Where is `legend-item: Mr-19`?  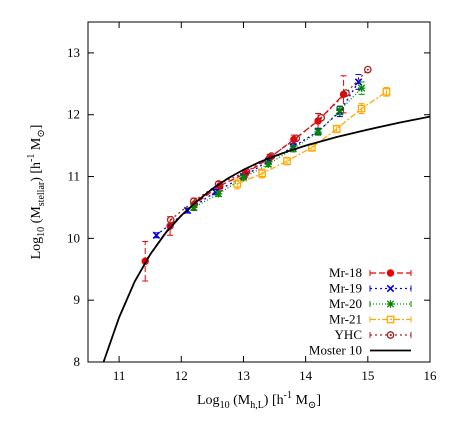
legend-item: Mr-19 is located at coordinates (370, 288).